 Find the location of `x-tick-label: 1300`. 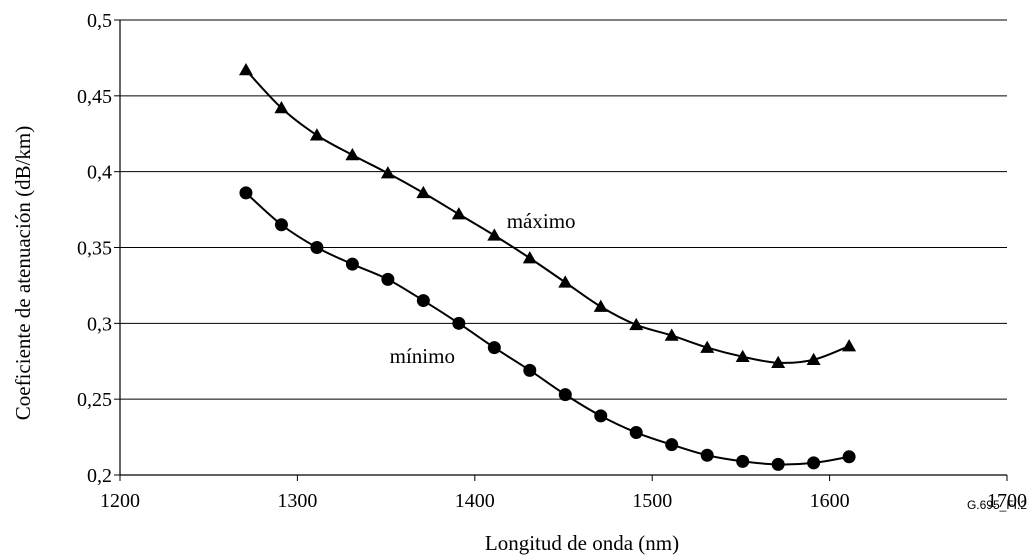

x-tick-label: 1300 is located at coordinates (297, 501).